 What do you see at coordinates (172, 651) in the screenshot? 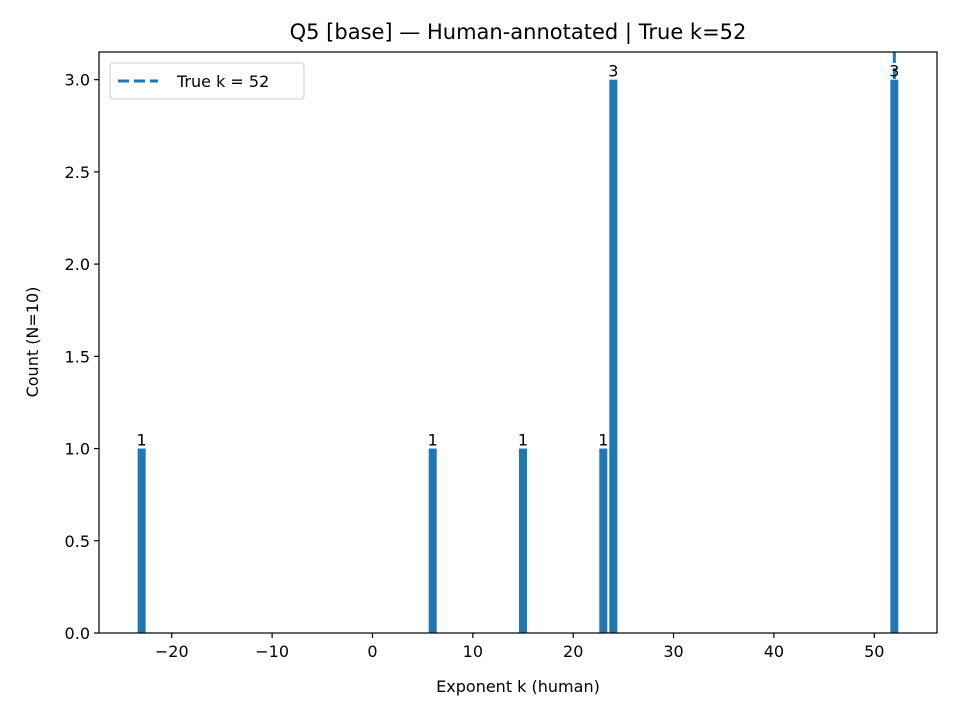
I see `x-tick-label: −20` at bounding box center [172, 651].